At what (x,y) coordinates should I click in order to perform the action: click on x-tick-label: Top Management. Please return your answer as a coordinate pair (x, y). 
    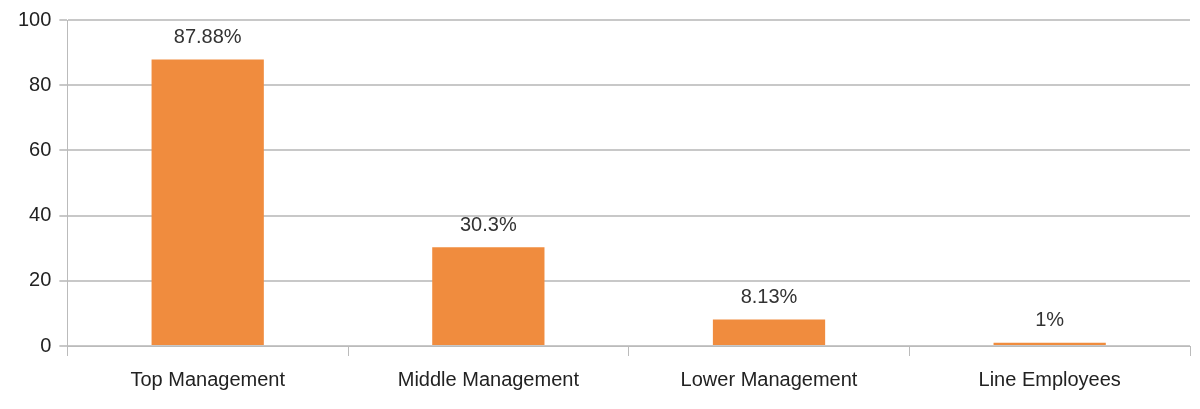
    Looking at the image, I should click on (208, 378).